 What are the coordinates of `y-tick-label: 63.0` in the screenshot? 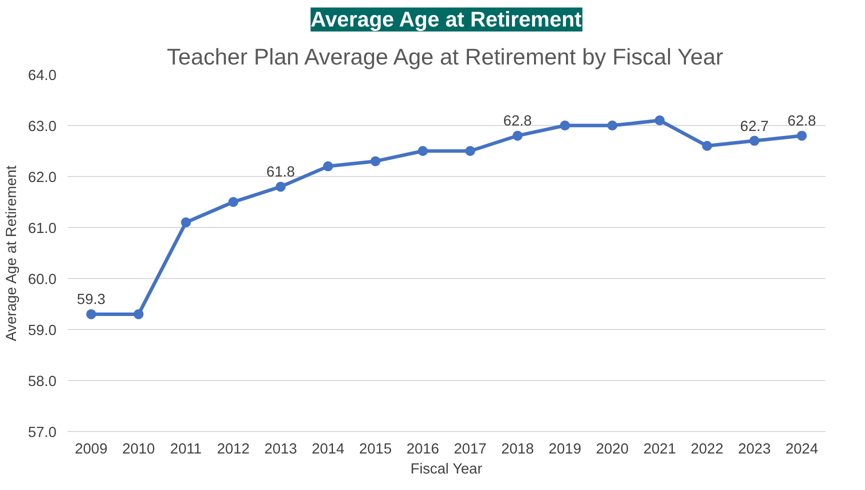 It's located at (42, 127).